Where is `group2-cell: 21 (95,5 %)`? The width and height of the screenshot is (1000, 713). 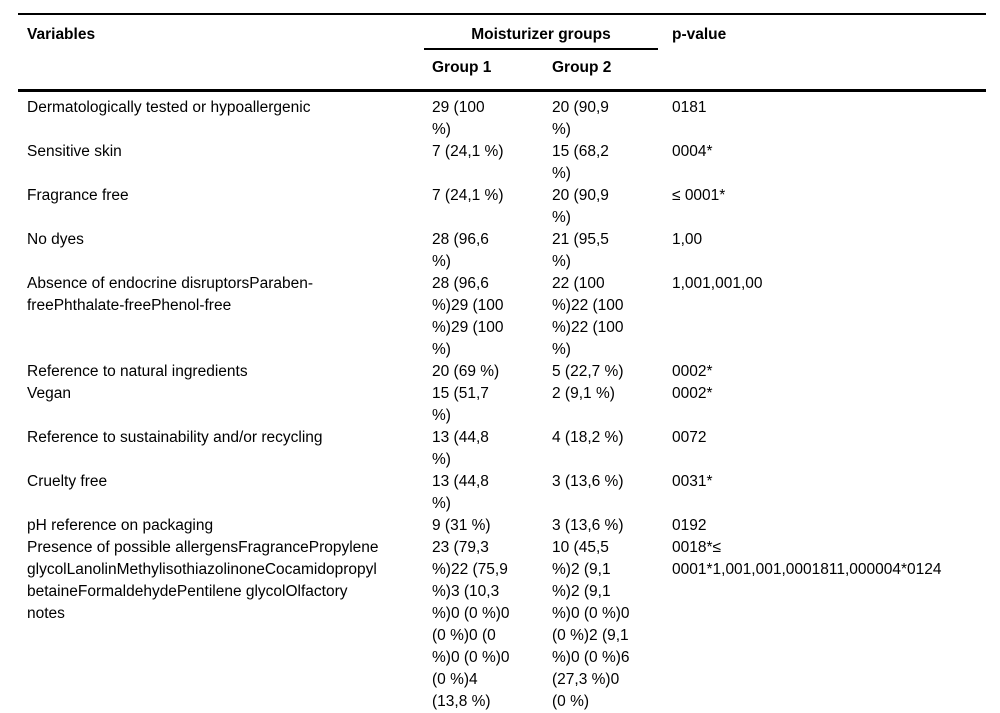
group2-cell: 21 (95,5 %) is located at coordinates (580, 250).